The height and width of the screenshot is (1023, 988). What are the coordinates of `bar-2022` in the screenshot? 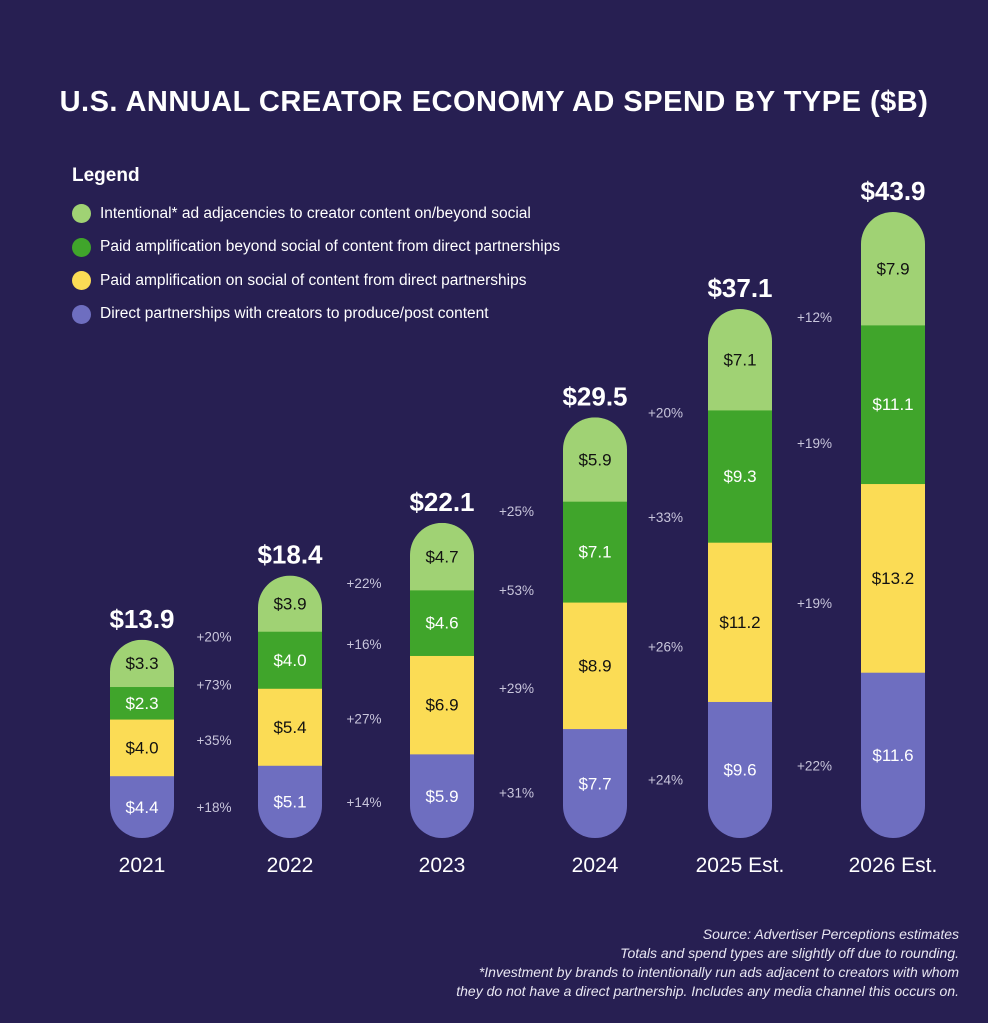 It's located at (290, 707).